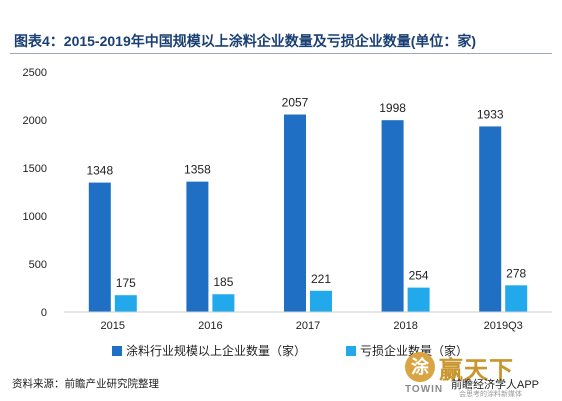  What do you see at coordinates (420, 367) in the screenshot?
I see `watermark-seal: 涂` at bounding box center [420, 367].